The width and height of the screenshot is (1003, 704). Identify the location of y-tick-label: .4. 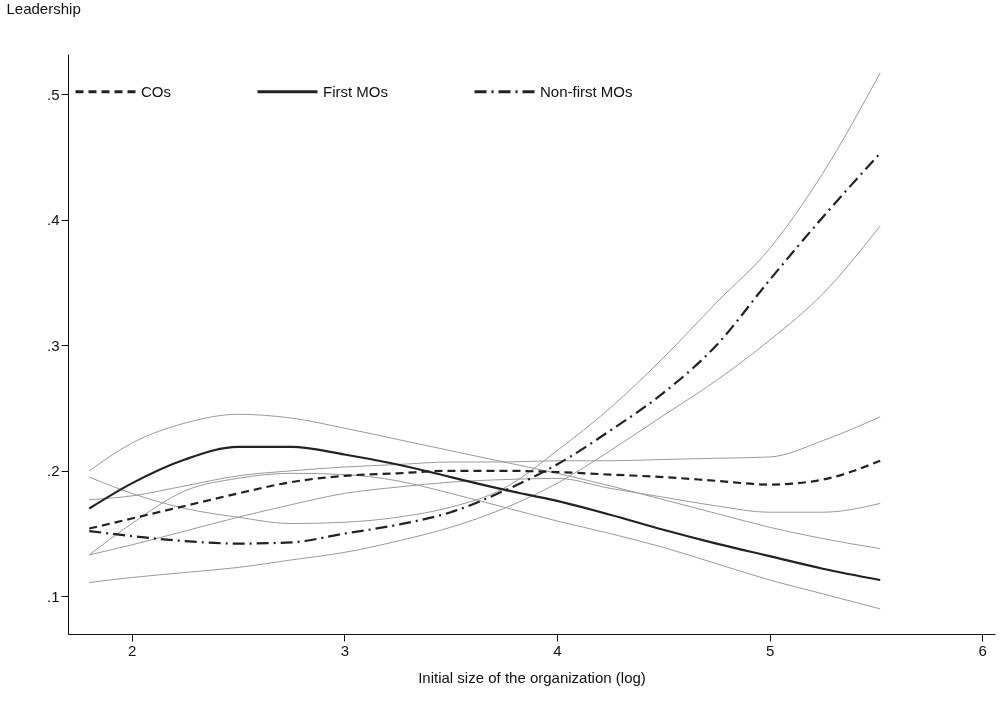
(53, 220).